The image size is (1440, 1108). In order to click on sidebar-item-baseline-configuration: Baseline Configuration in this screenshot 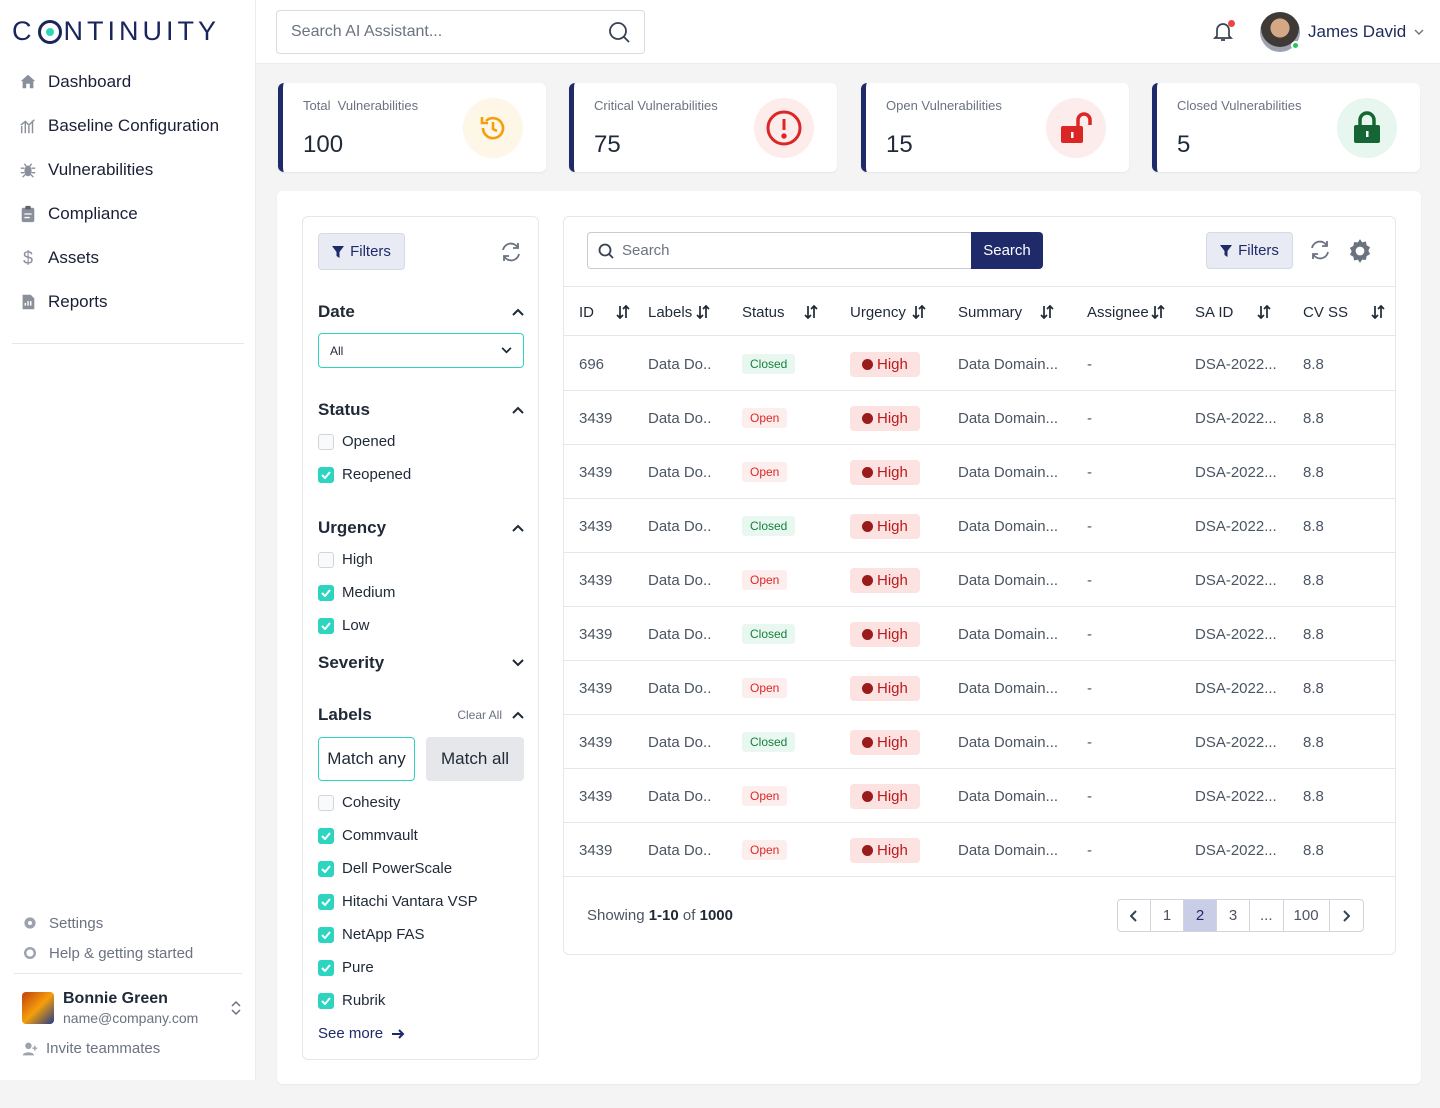, I will do `click(133, 126)`.